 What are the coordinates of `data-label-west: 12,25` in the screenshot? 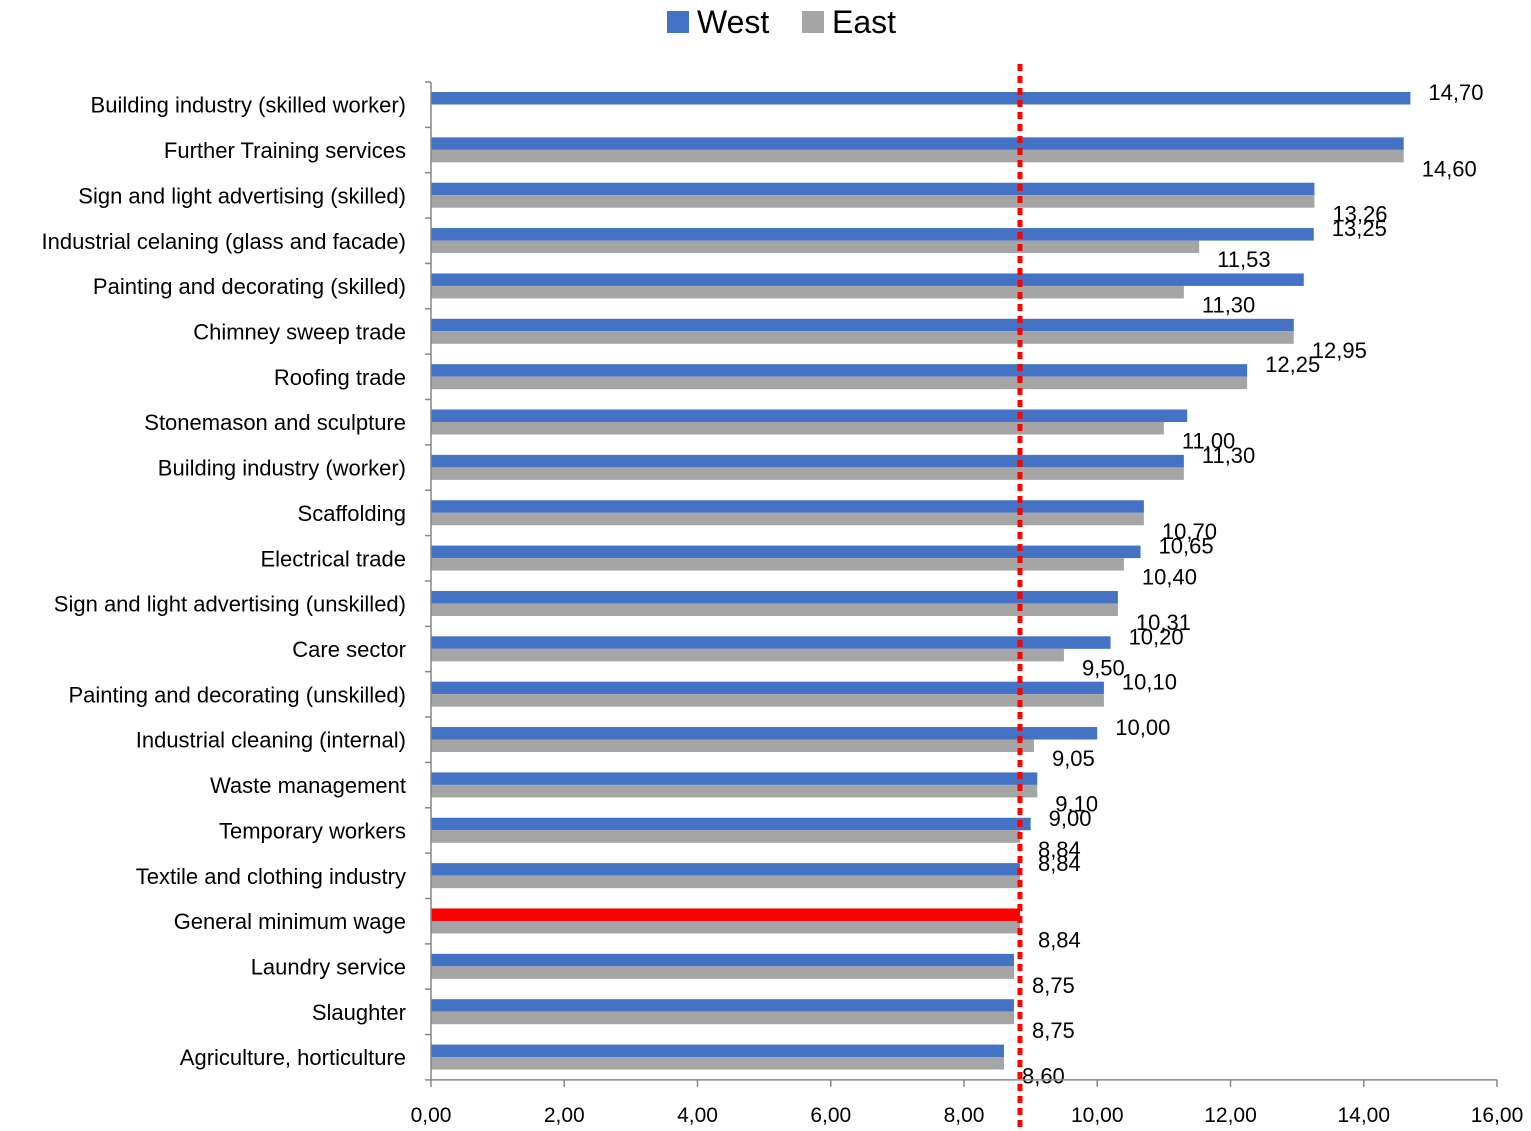 It's located at (1292, 364).